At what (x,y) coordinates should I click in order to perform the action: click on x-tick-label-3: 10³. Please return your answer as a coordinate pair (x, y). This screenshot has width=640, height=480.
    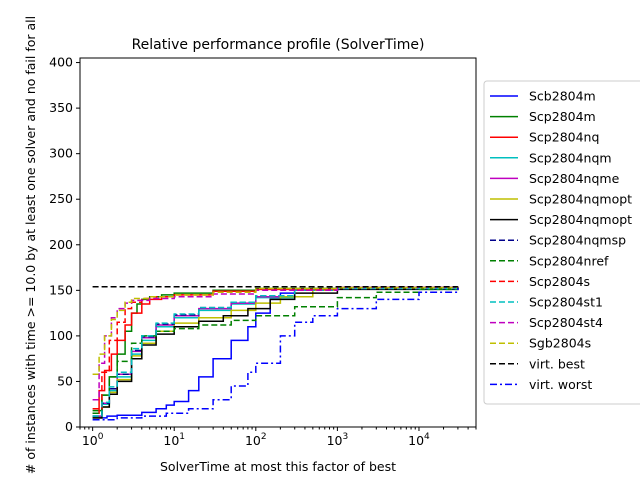
    Looking at the image, I should click on (338, 440).